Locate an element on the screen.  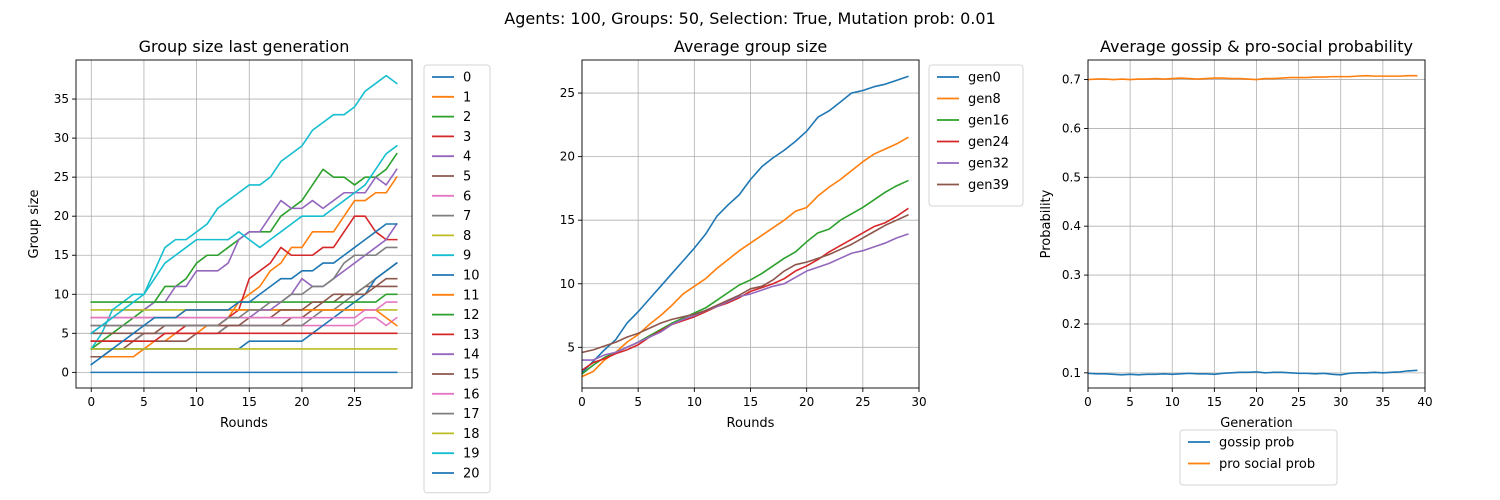
chart2-legend-box is located at coordinates (1258, 457).